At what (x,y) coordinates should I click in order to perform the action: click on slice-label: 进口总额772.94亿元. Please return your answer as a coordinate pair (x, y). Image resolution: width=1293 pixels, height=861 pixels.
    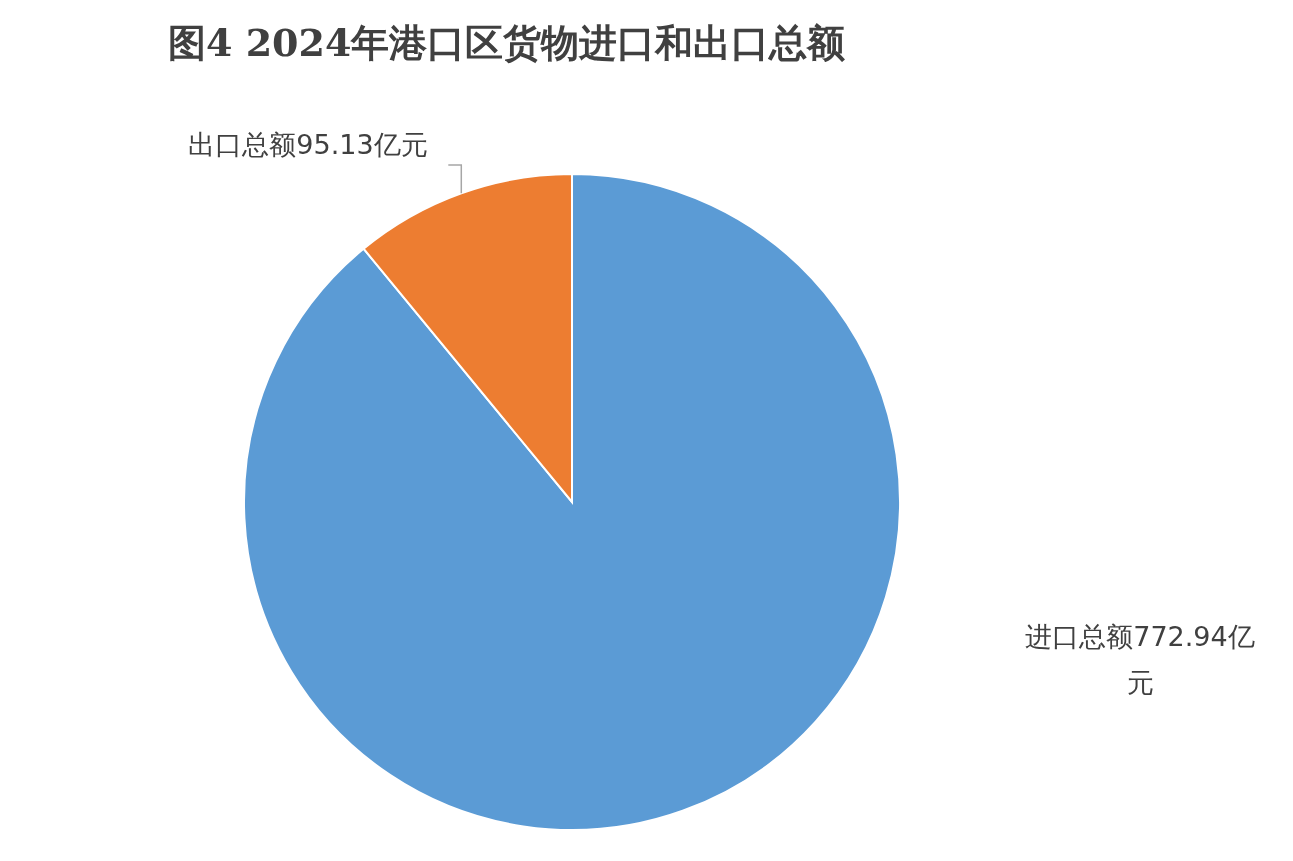
    Looking at the image, I should click on (1140, 660).